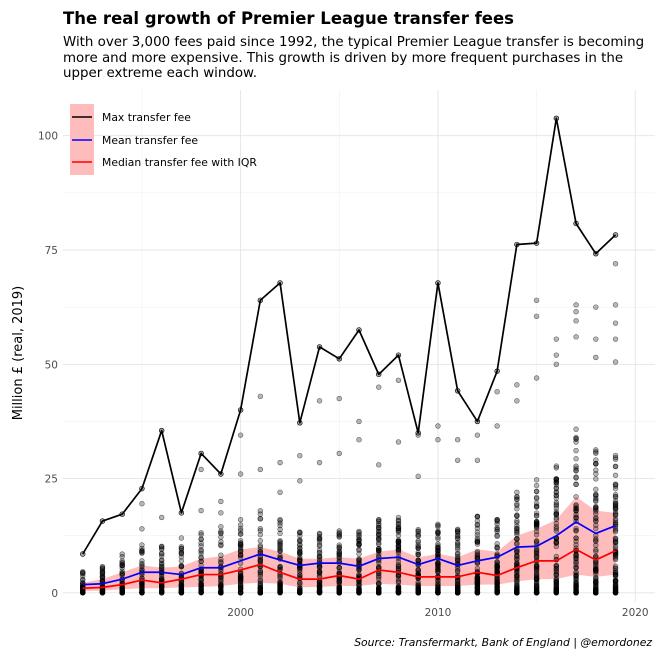 This screenshot has width=664, height=664. Describe the element at coordinates (51, 365) in the screenshot. I see `y-tick-label: 50` at that location.